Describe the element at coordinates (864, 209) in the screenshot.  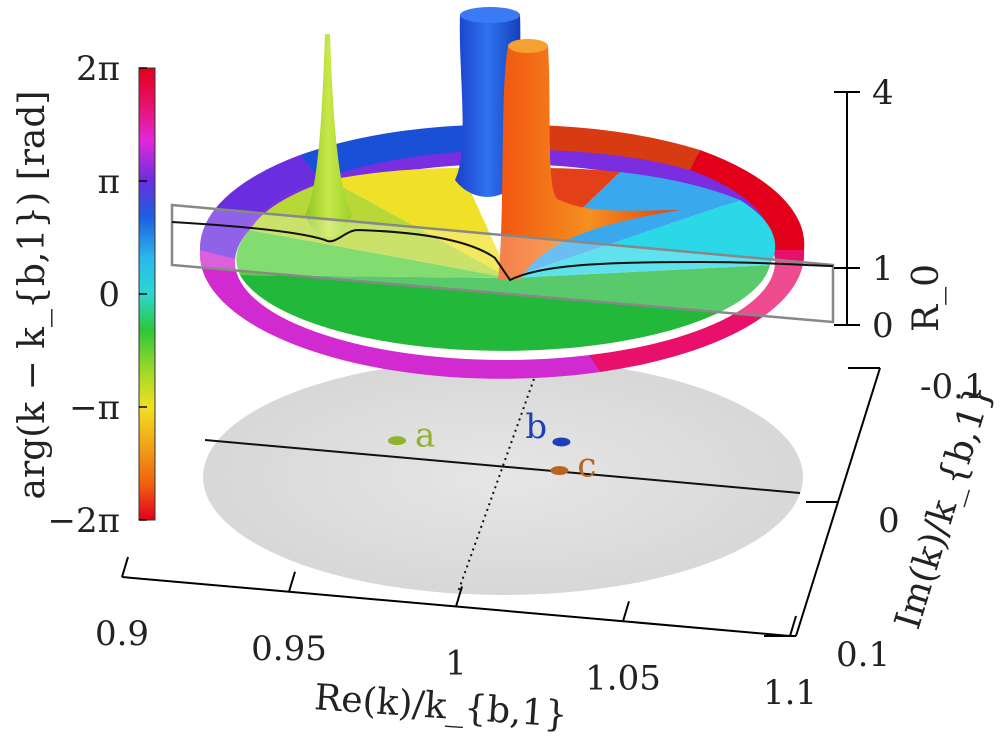
I see `z-ticks: 4 1 0` at that location.